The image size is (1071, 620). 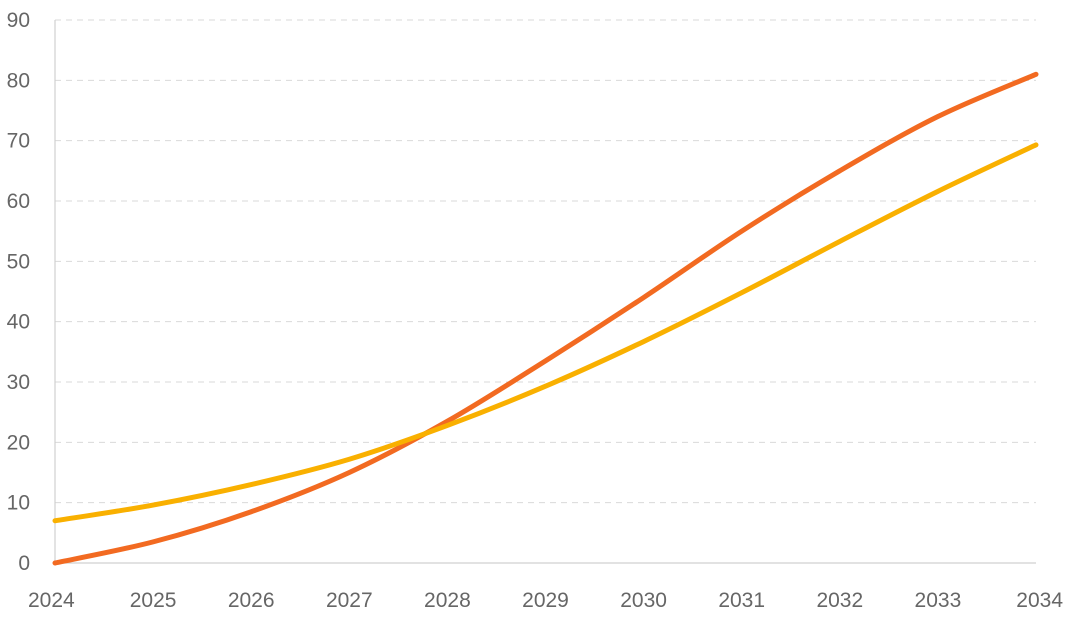 I want to click on y-tick-label: 40, so click(x=18, y=322).